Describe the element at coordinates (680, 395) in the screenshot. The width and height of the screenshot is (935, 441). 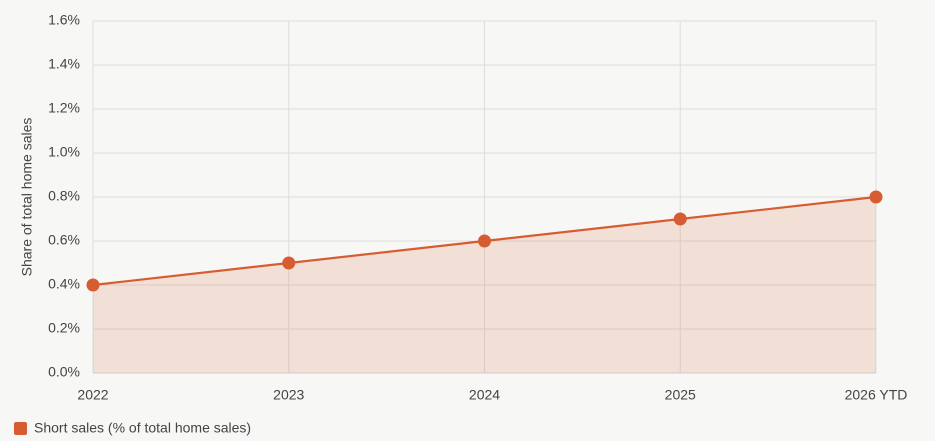
I see `x-tick-label: 2025` at that location.